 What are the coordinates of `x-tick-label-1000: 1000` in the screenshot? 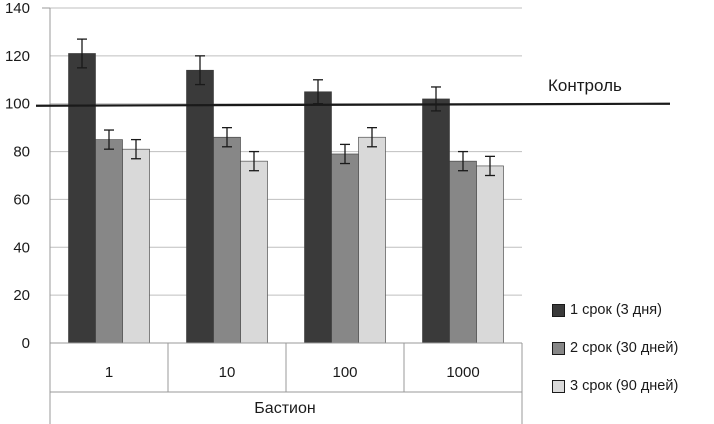 It's located at (462, 372).